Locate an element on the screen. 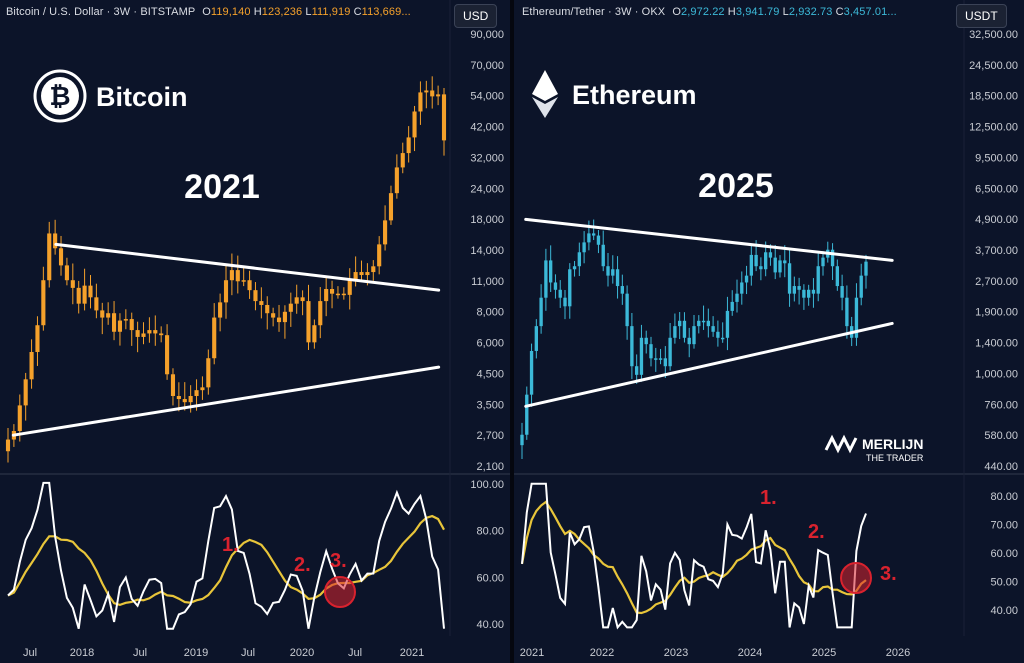 Image resolution: width=1024 pixels, height=663 pixels. price-tick-label: 18,000 is located at coordinates (487, 220).